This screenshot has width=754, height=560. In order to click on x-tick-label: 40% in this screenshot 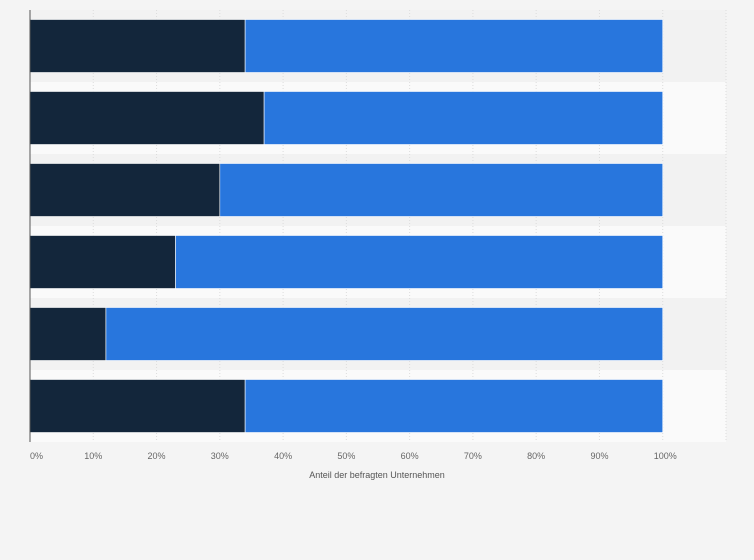, I will do `click(283, 456)`.